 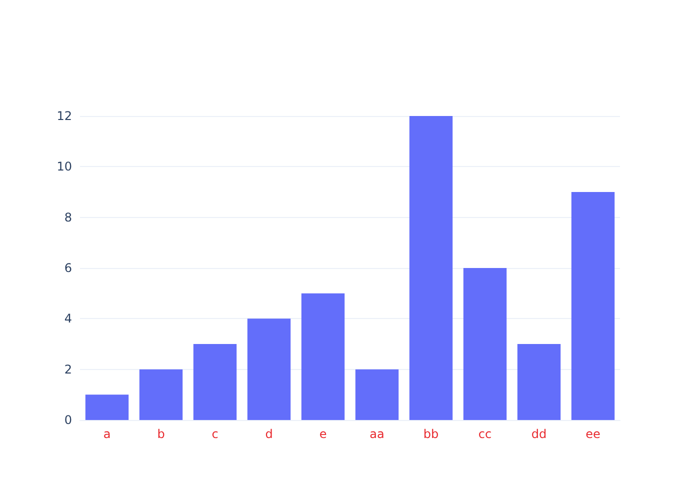 What do you see at coordinates (64, 167) in the screenshot?
I see `y-tick-label: 10` at bounding box center [64, 167].